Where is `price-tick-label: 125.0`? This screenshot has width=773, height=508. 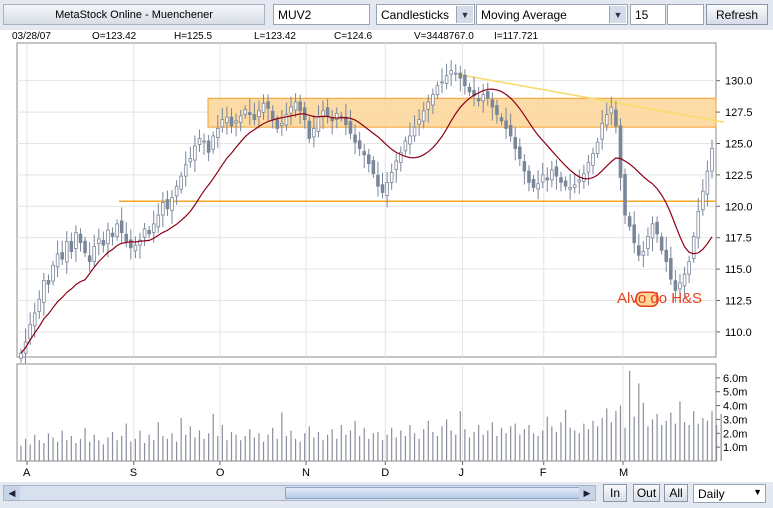 price-tick-label: 125.0 is located at coordinates (739, 144).